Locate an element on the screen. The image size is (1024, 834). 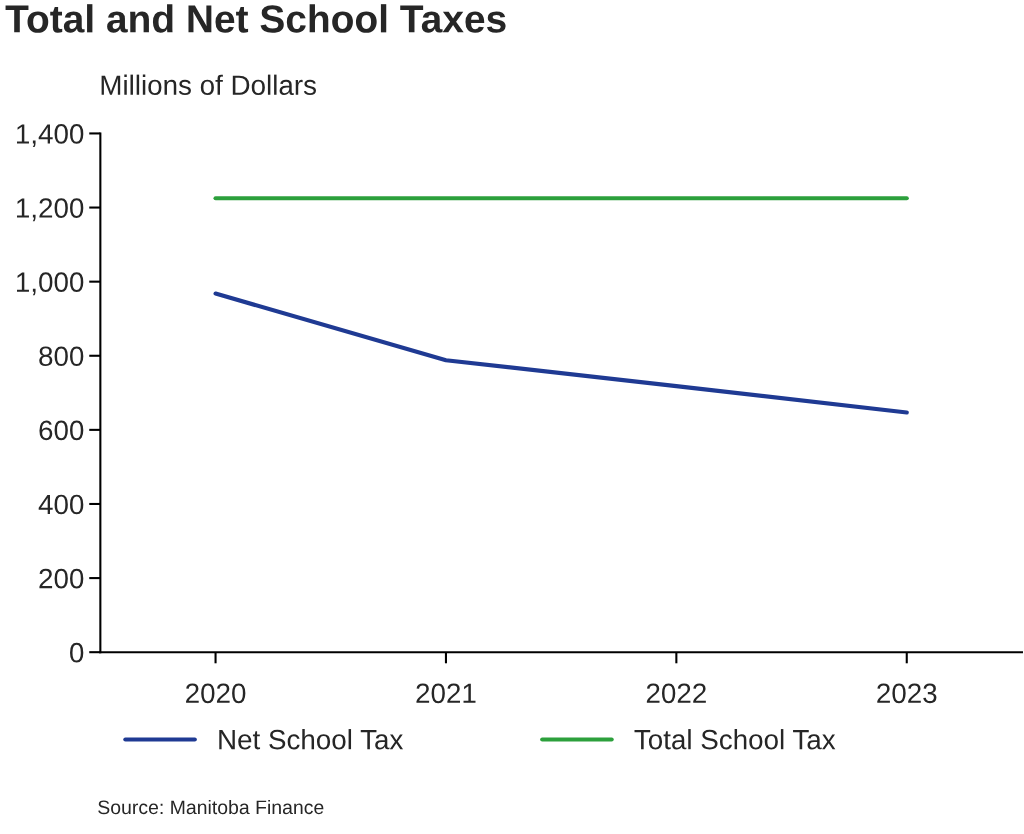
chart-title: Total and Net School Taxes is located at coordinates (255, 18).